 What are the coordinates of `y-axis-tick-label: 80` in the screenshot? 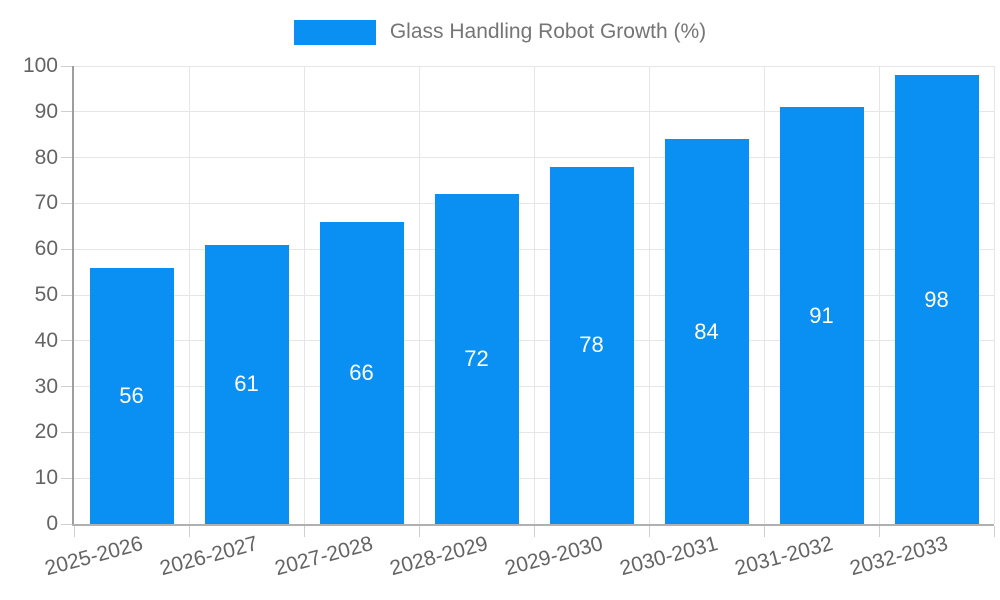 It's located at (46, 157).